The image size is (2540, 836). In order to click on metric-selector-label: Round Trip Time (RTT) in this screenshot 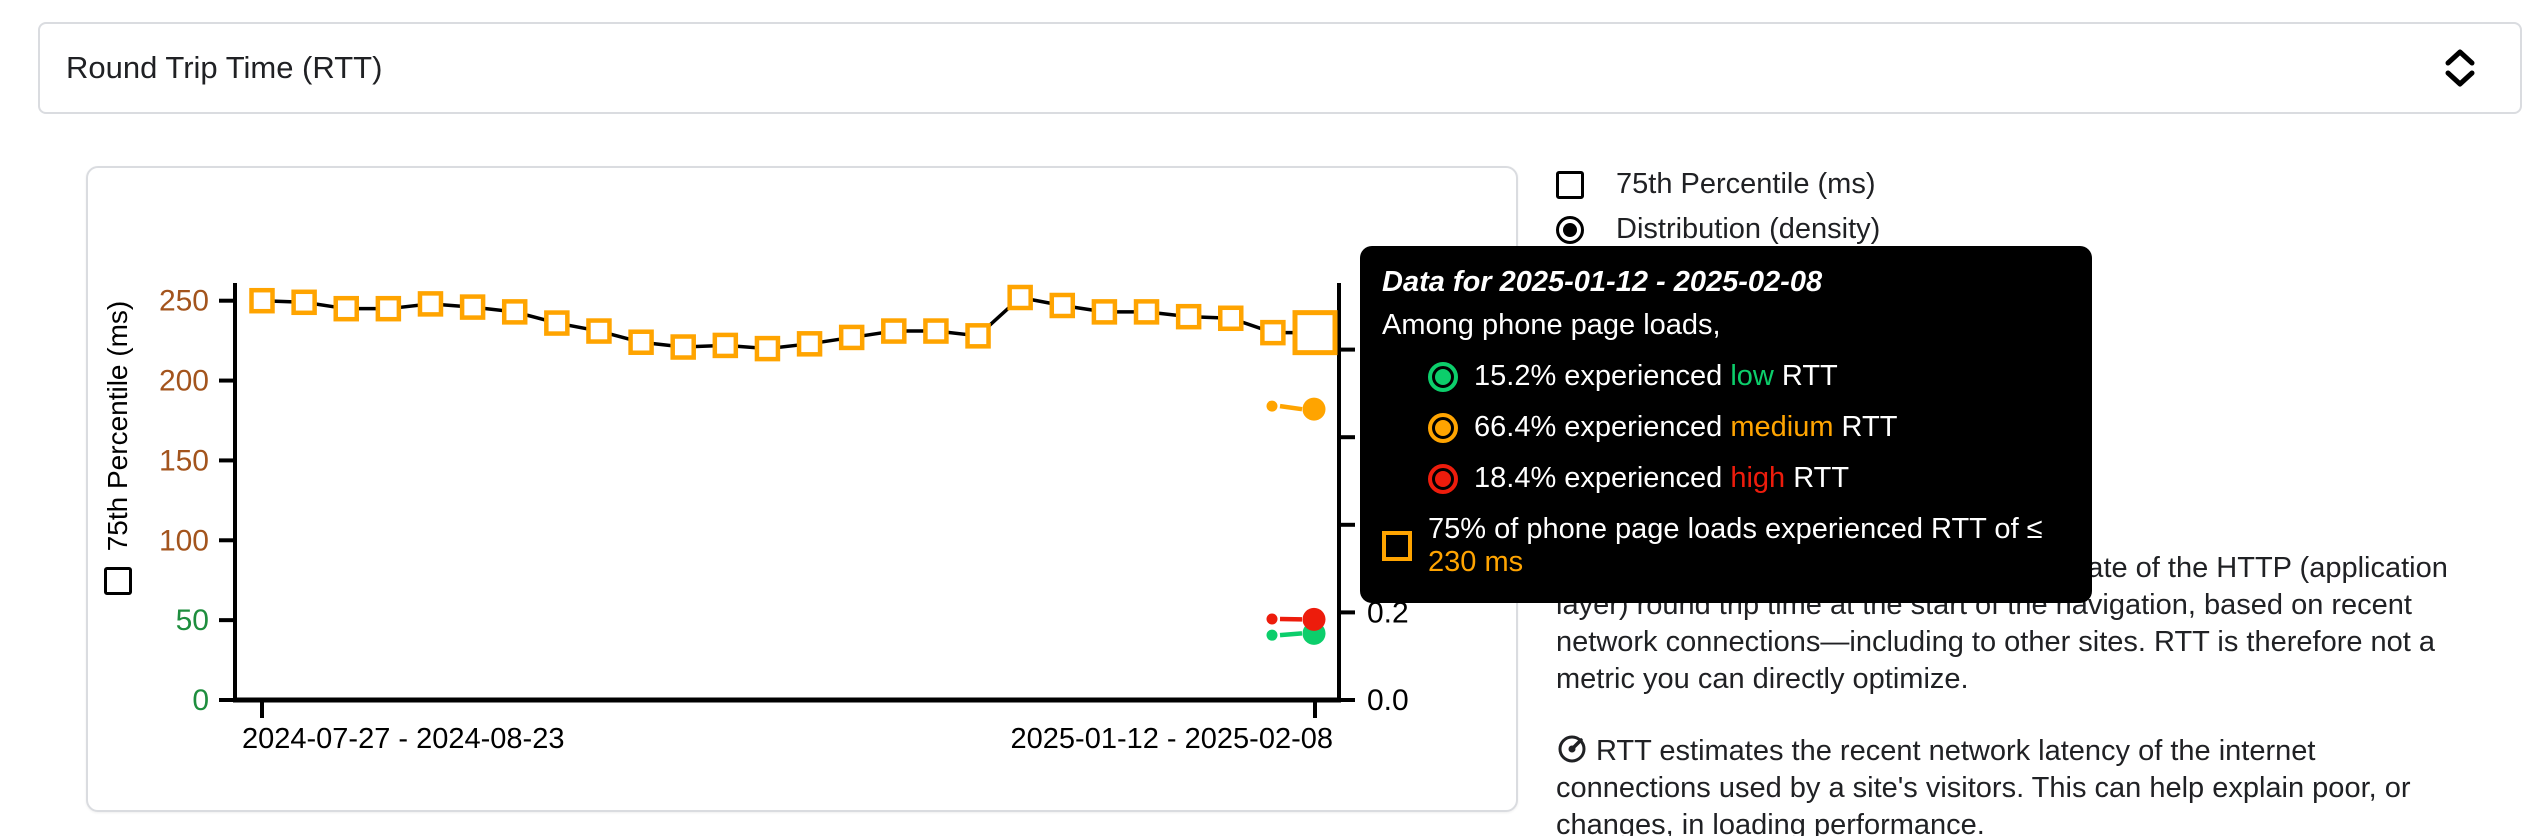, I will do `click(224, 67)`.